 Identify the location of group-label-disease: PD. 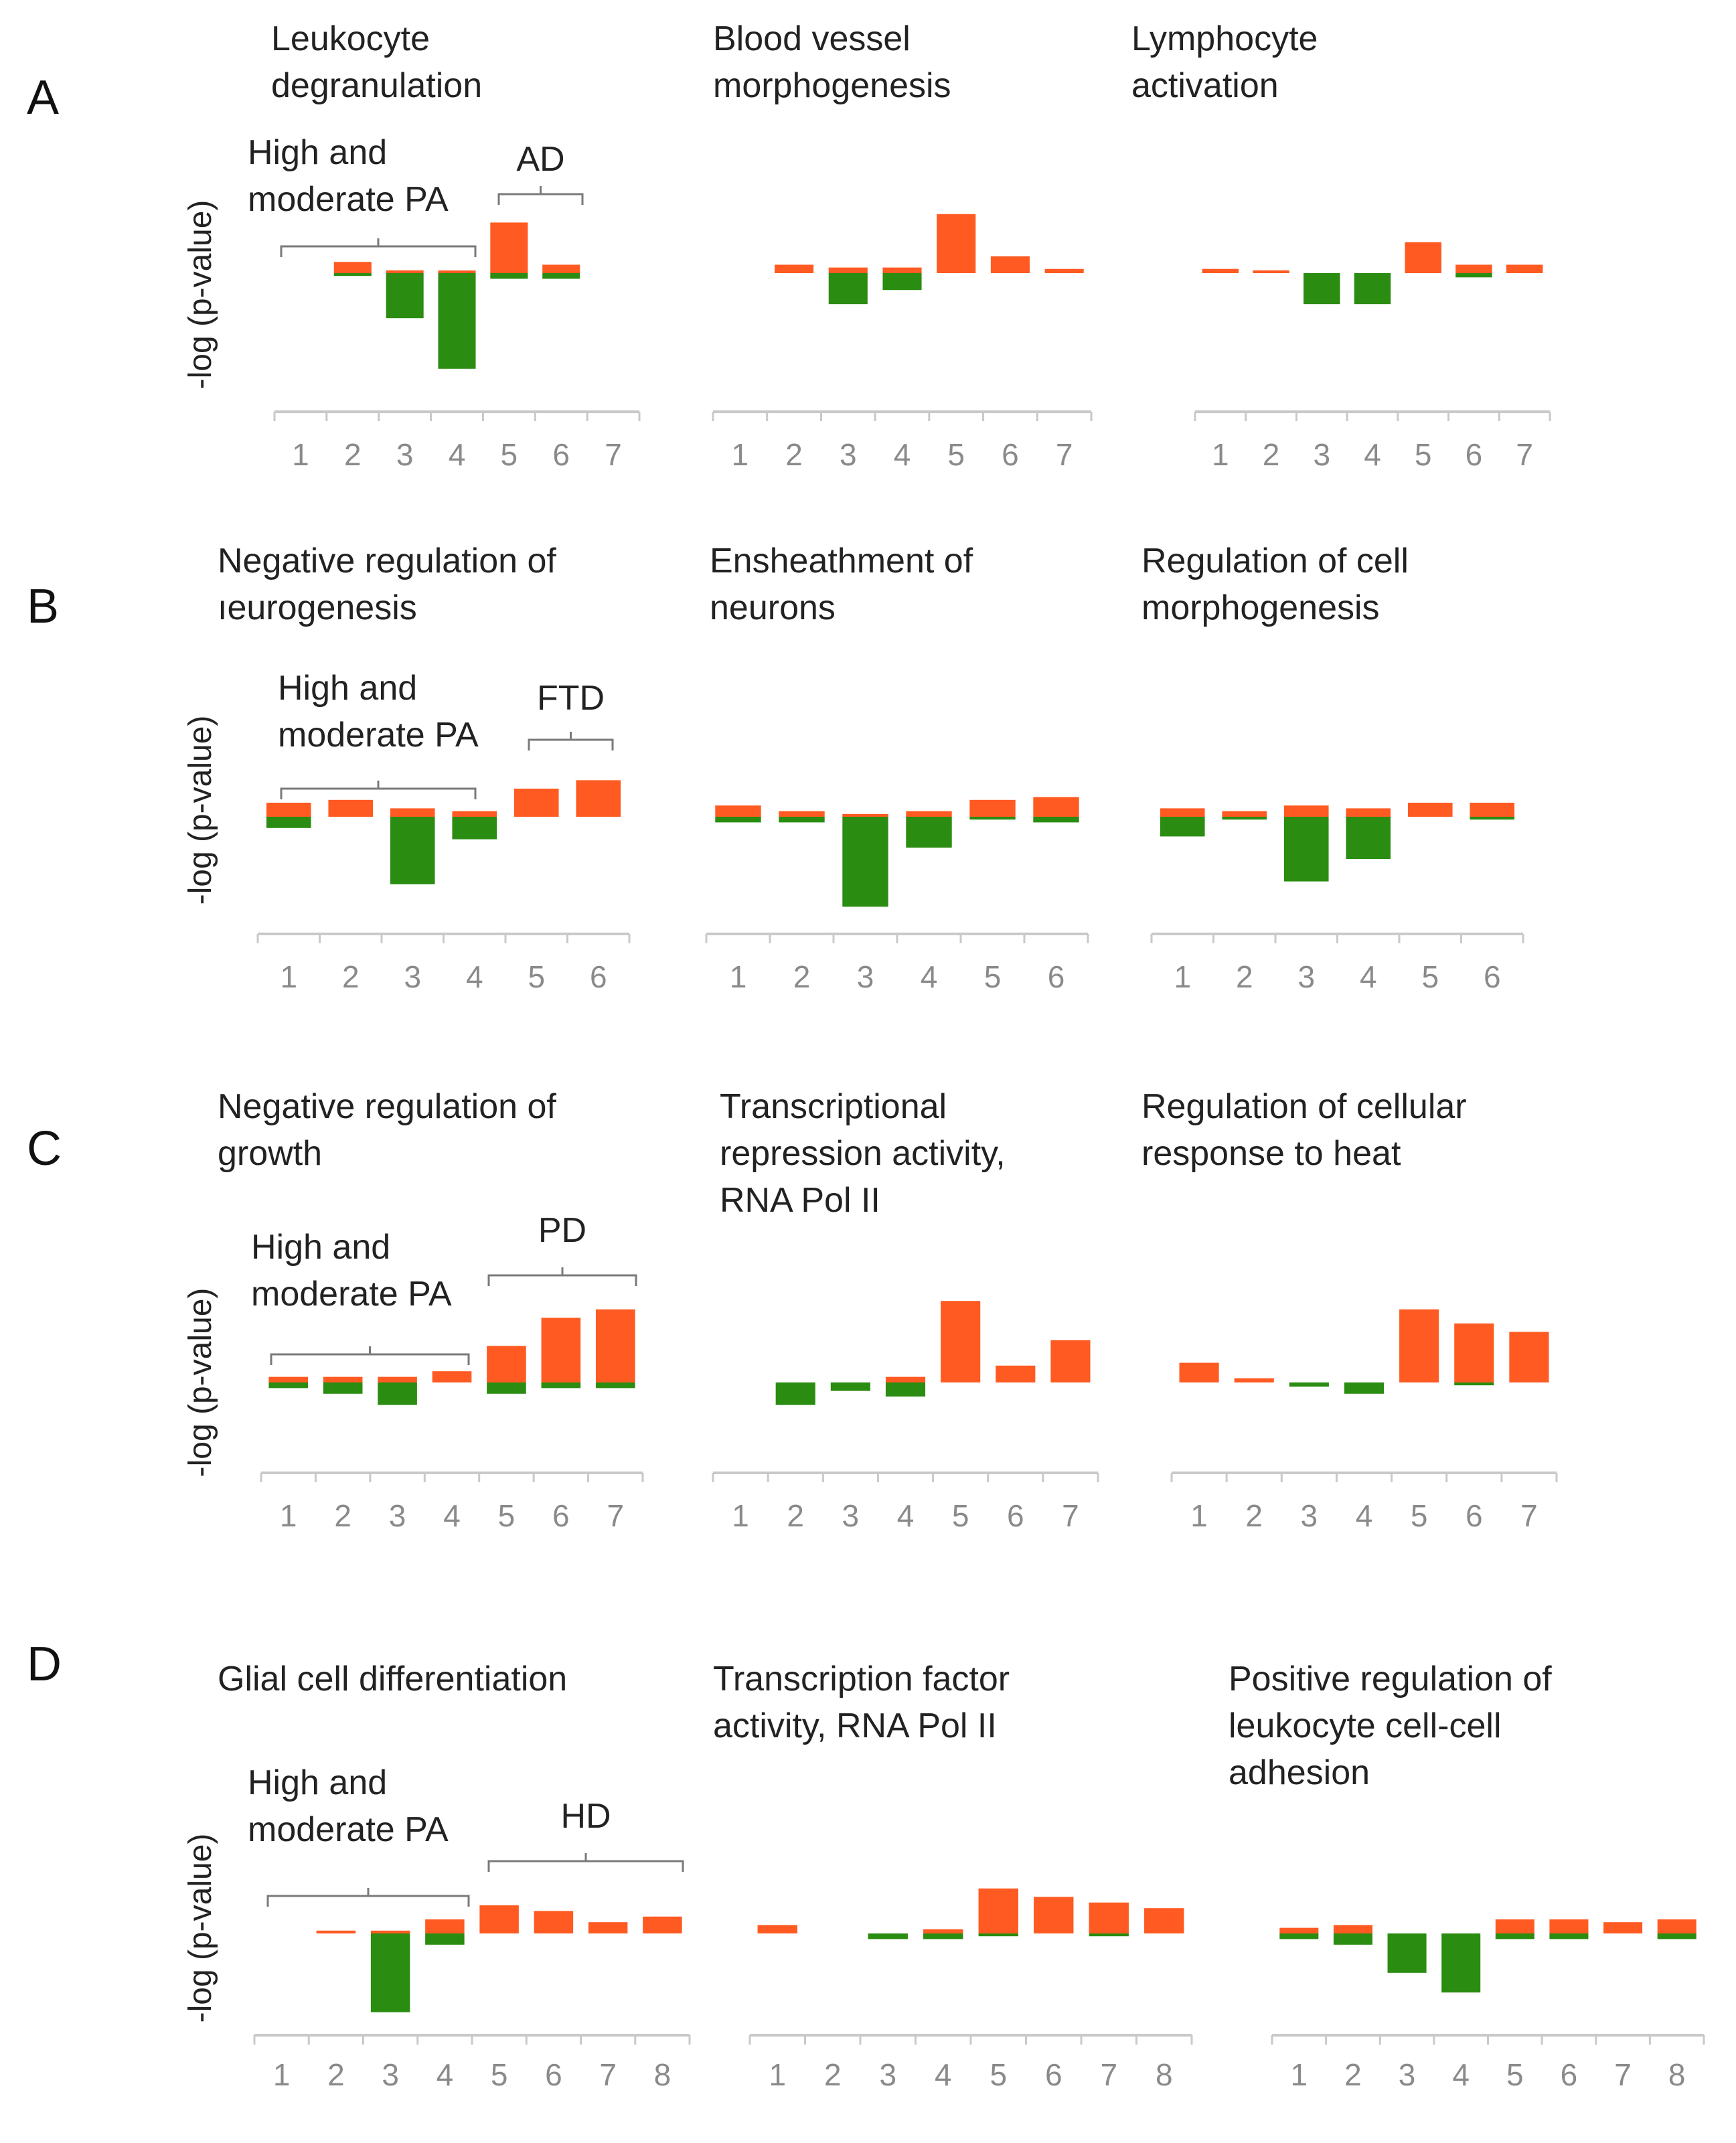
(562, 1230).